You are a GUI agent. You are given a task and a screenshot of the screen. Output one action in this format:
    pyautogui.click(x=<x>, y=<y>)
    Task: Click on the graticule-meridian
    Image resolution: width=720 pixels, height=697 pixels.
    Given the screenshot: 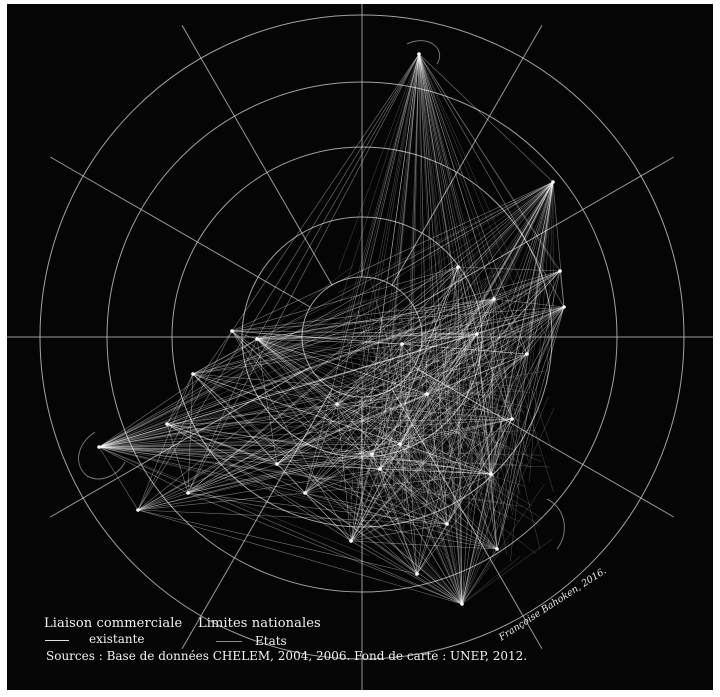 What is the action you would take?
    pyautogui.click(x=467, y=155)
    